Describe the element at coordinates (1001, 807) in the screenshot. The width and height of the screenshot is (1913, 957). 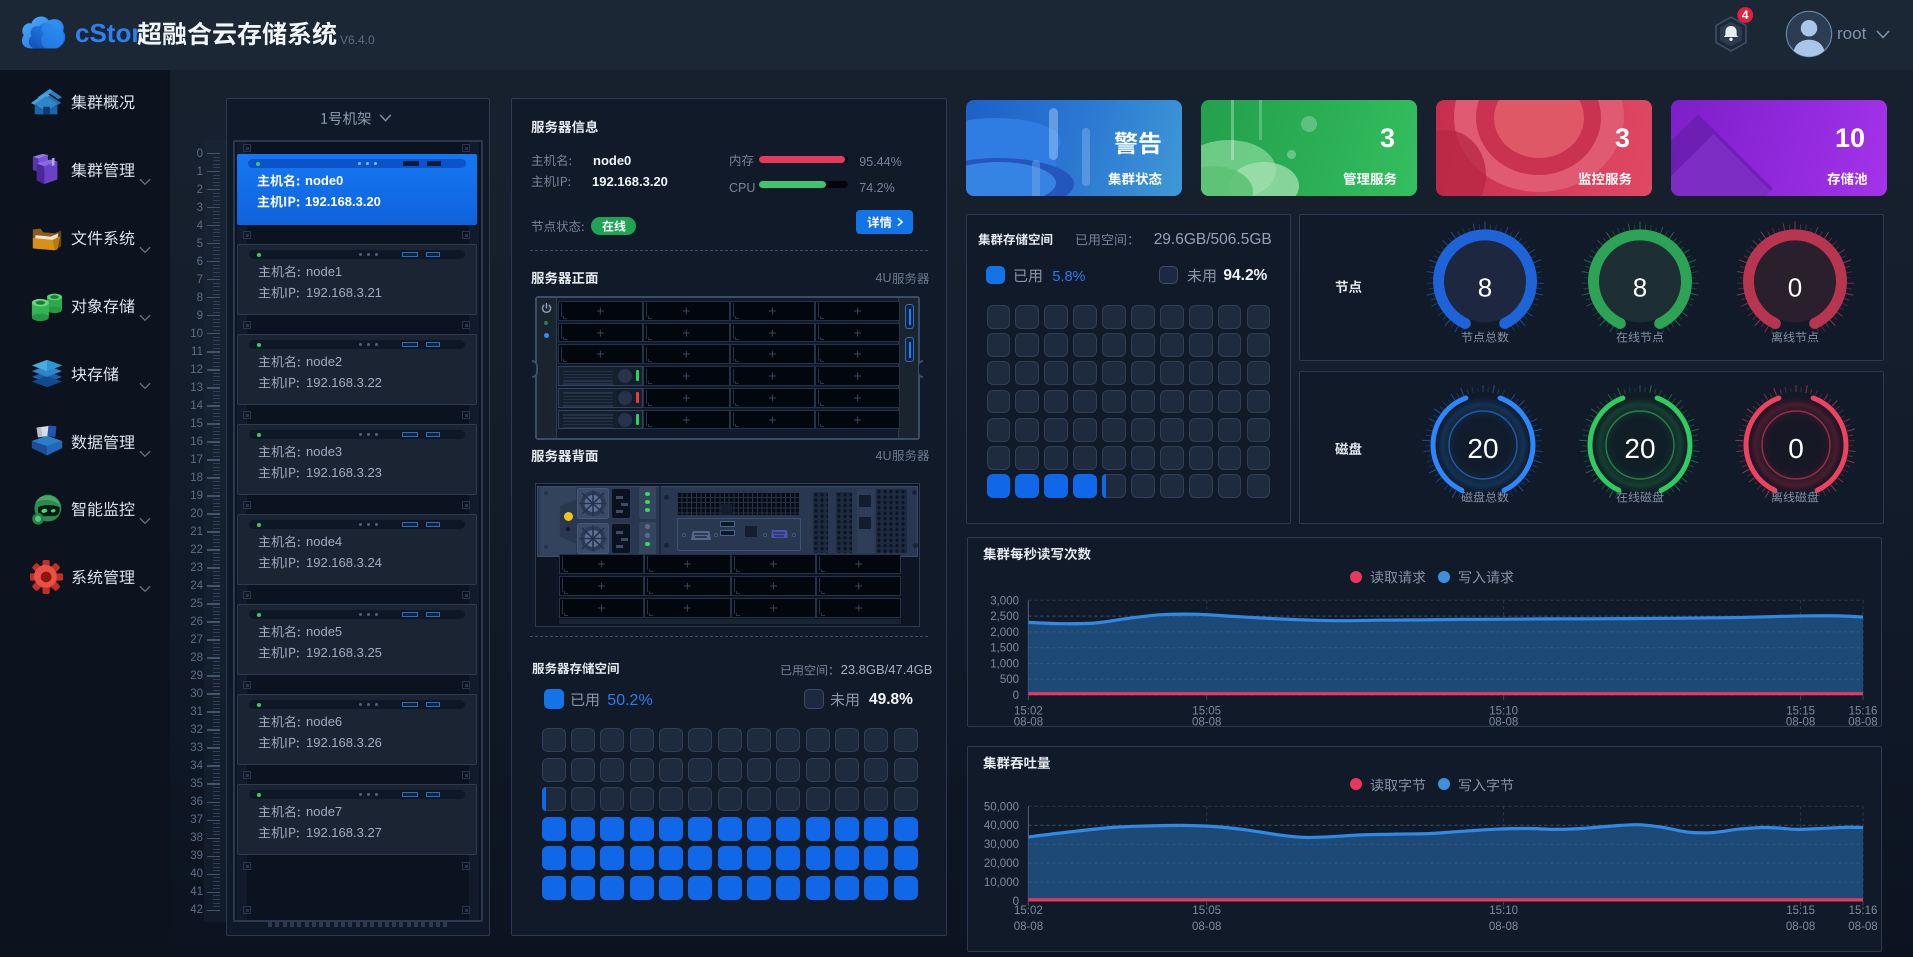
I see `svg-text: 50,000` at that location.